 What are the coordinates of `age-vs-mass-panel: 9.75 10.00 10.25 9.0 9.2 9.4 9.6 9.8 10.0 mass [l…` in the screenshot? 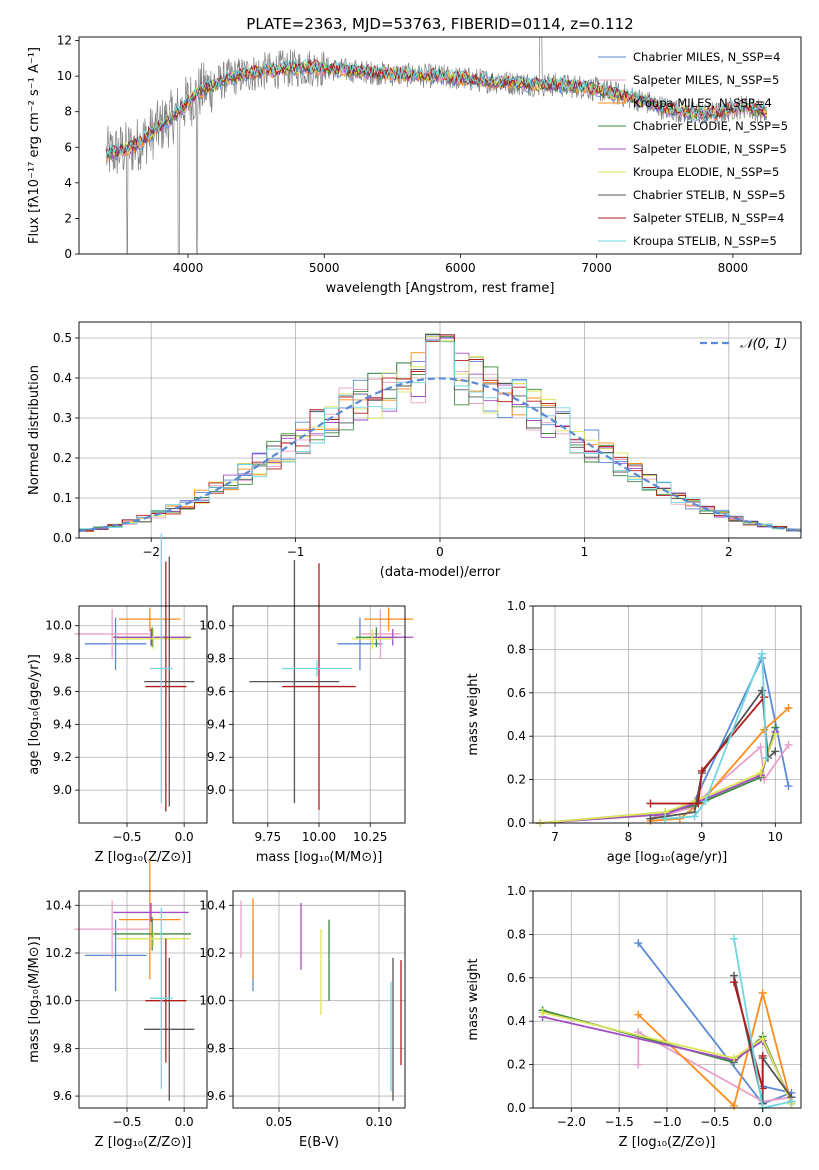 It's located at (306, 712).